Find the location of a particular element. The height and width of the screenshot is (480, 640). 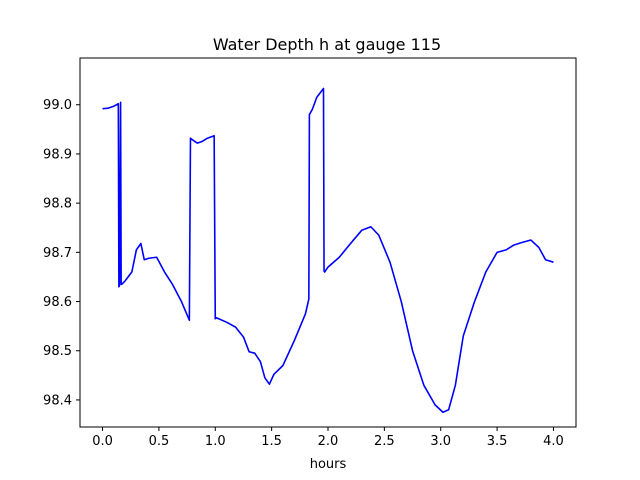

x-tick-label: 2.0 is located at coordinates (328, 441).